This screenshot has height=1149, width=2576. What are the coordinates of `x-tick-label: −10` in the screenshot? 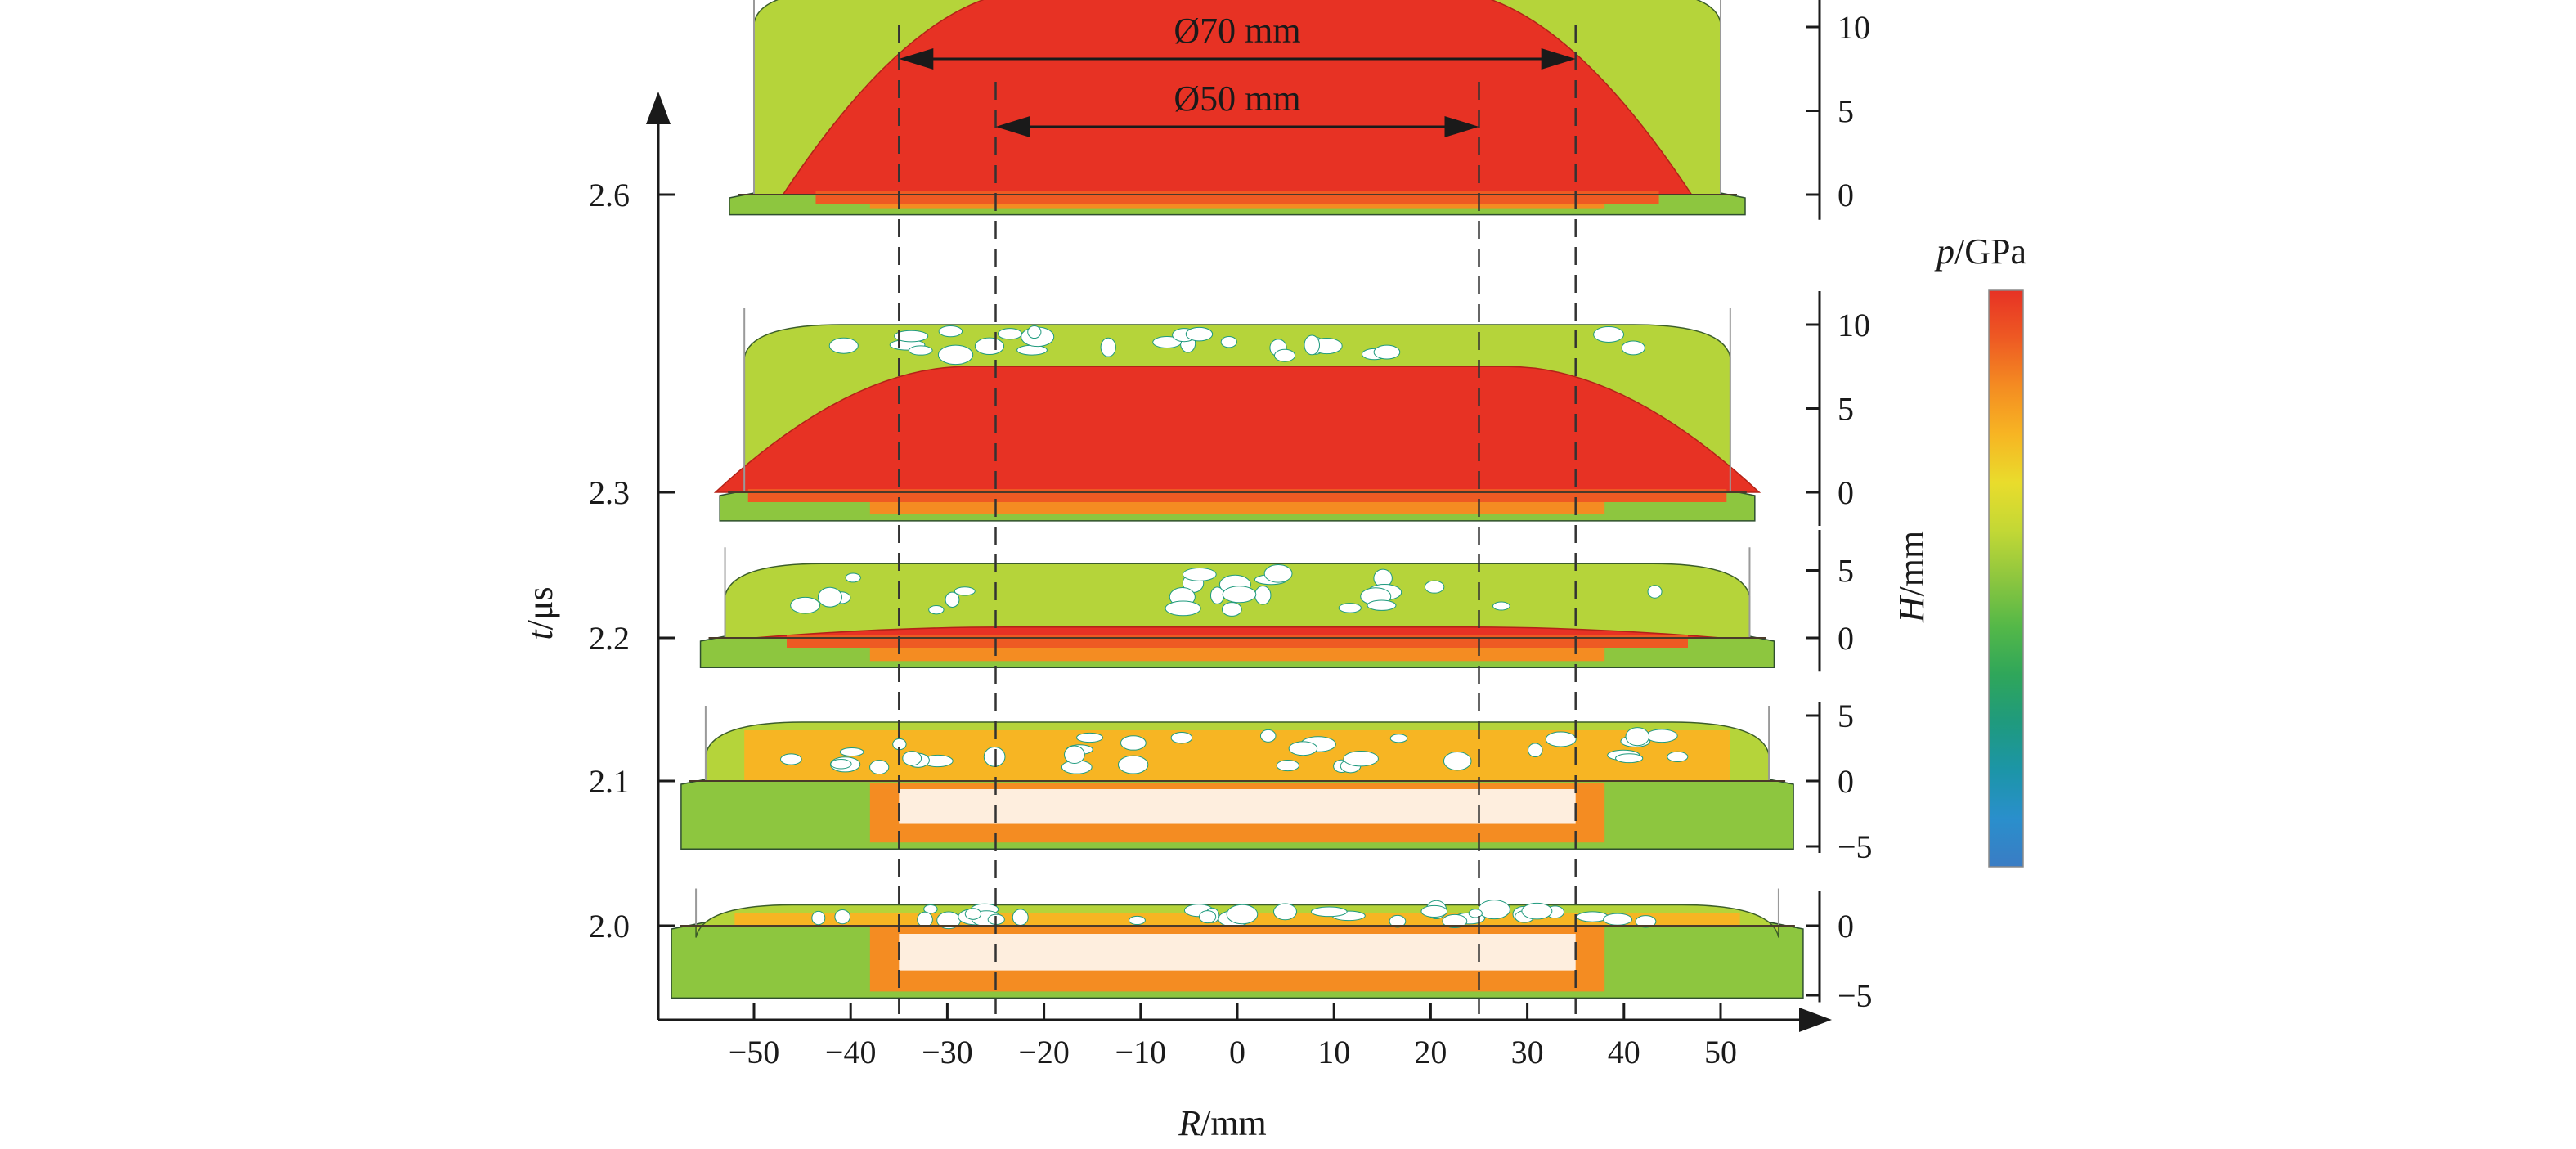 It's located at (1141, 1052).